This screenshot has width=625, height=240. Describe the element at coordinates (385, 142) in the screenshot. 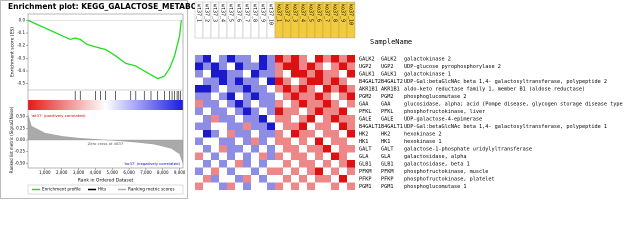

I see `gene-label: HK1` at that location.